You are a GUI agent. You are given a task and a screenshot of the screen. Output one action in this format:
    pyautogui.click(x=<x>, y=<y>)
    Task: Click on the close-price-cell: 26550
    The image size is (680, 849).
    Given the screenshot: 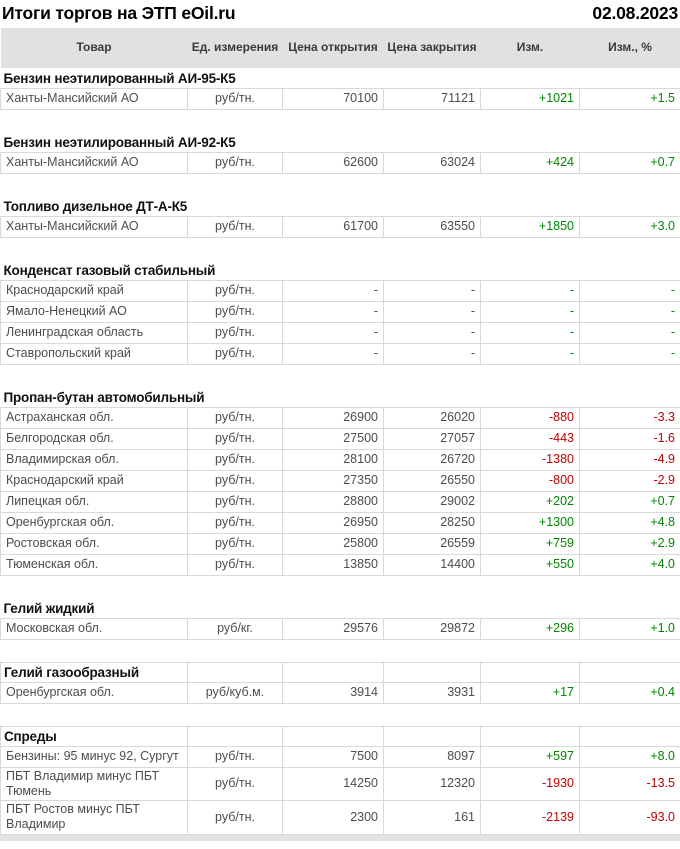 What is the action you would take?
    pyautogui.click(x=432, y=480)
    